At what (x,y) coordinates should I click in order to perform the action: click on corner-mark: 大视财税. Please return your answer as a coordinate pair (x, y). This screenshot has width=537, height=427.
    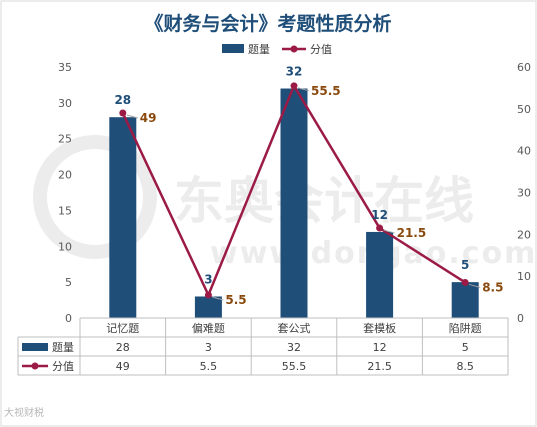
    Looking at the image, I should click on (24, 413).